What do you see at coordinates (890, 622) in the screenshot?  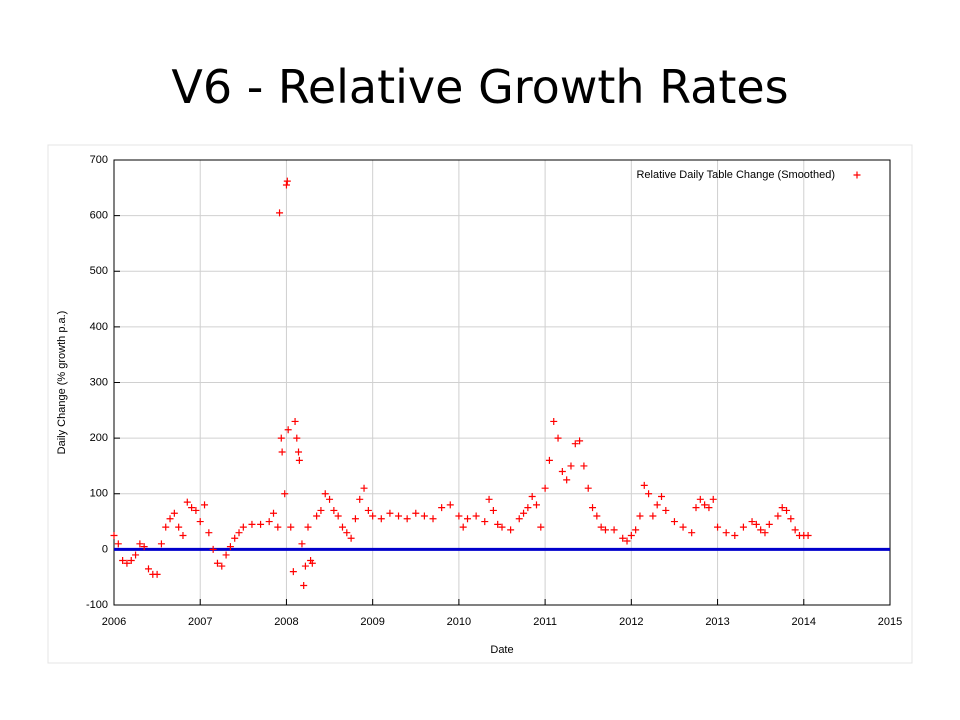 I see `x-tick-label: 2015` at bounding box center [890, 622].